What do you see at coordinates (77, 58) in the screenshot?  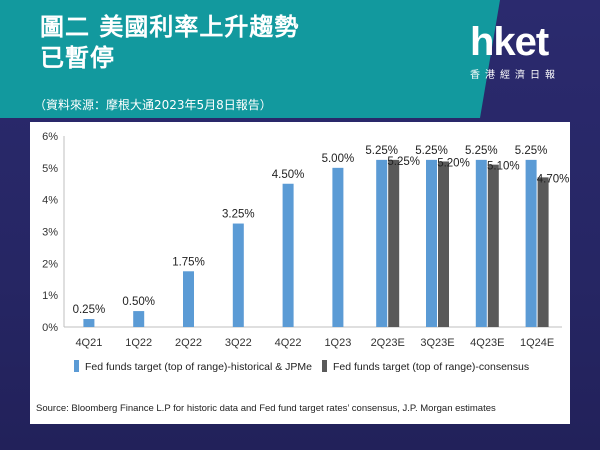 I see `title-line-2: 已暫停` at bounding box center [77, 58].